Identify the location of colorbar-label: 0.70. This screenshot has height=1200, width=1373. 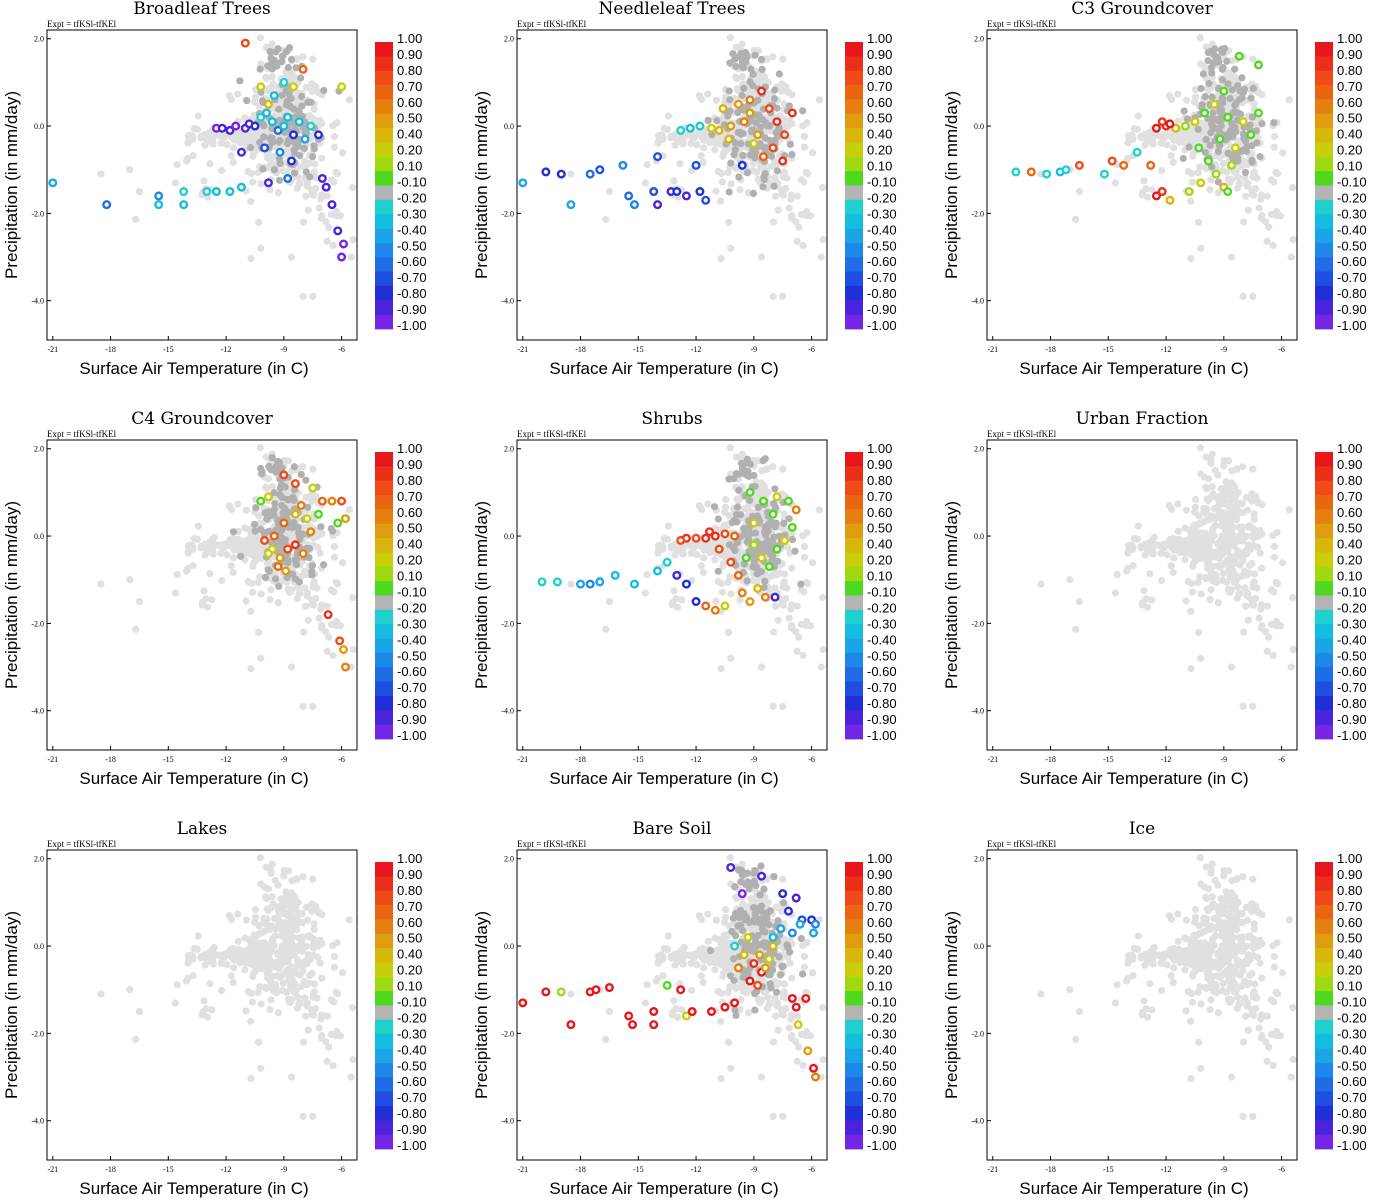
(409, 496).